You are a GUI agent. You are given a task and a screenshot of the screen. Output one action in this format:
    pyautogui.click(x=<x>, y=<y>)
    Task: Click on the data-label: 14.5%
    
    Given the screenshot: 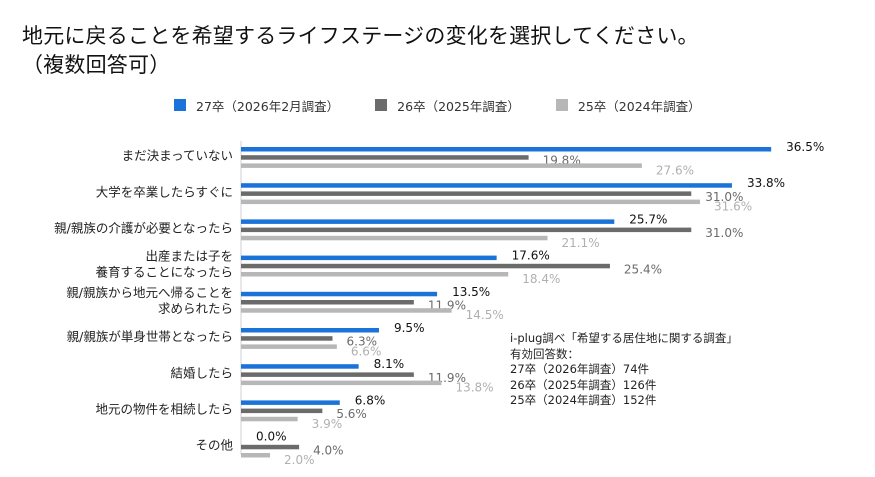 What is the action you would take?
    pyautogui.click(x=485, y=315)
    